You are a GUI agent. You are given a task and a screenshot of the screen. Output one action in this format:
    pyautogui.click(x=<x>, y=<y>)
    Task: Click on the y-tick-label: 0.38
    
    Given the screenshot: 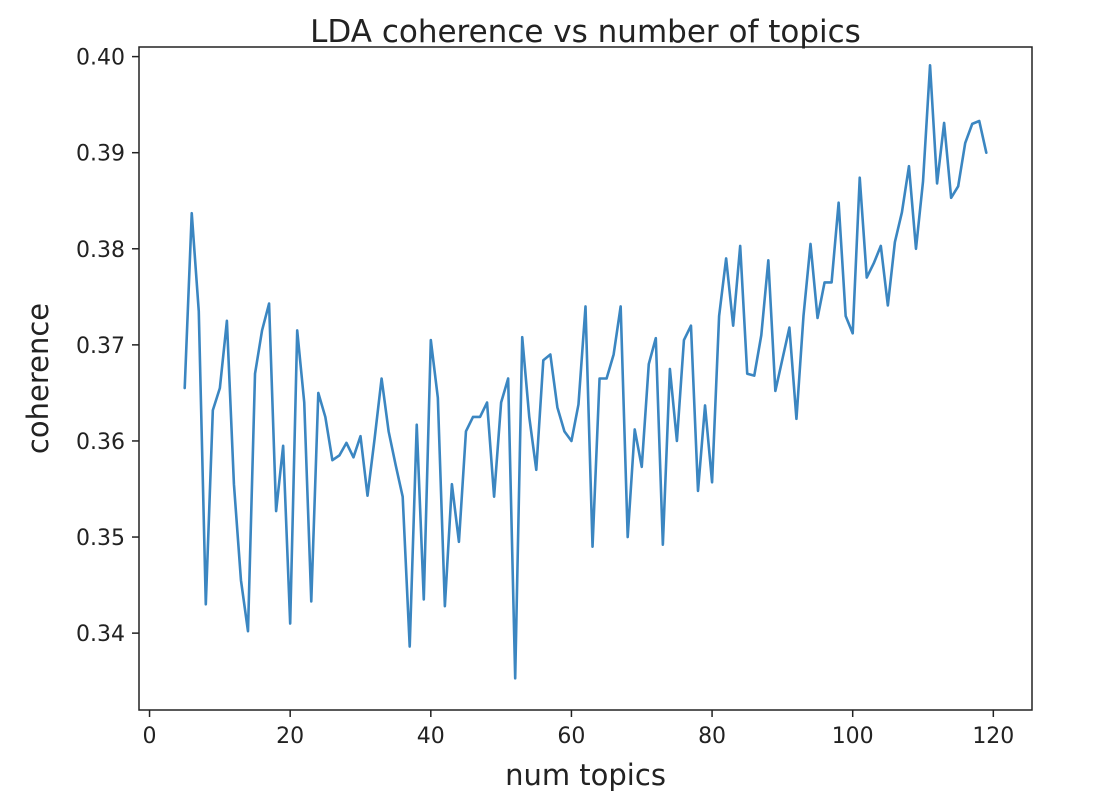 What is the action you would take?
    pyautogui.click(x=100, y=250)
    